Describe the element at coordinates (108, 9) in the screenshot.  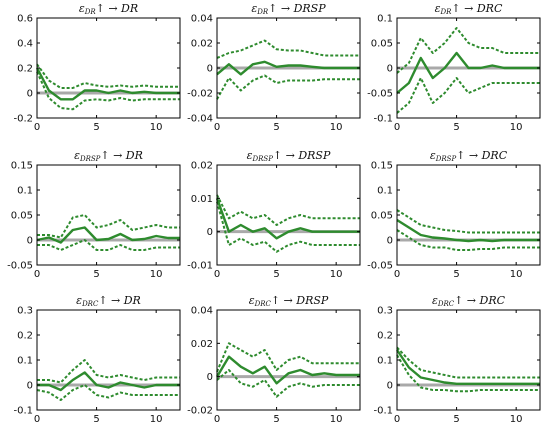
I see `panel-title: εDR↑ → DR` at that location.